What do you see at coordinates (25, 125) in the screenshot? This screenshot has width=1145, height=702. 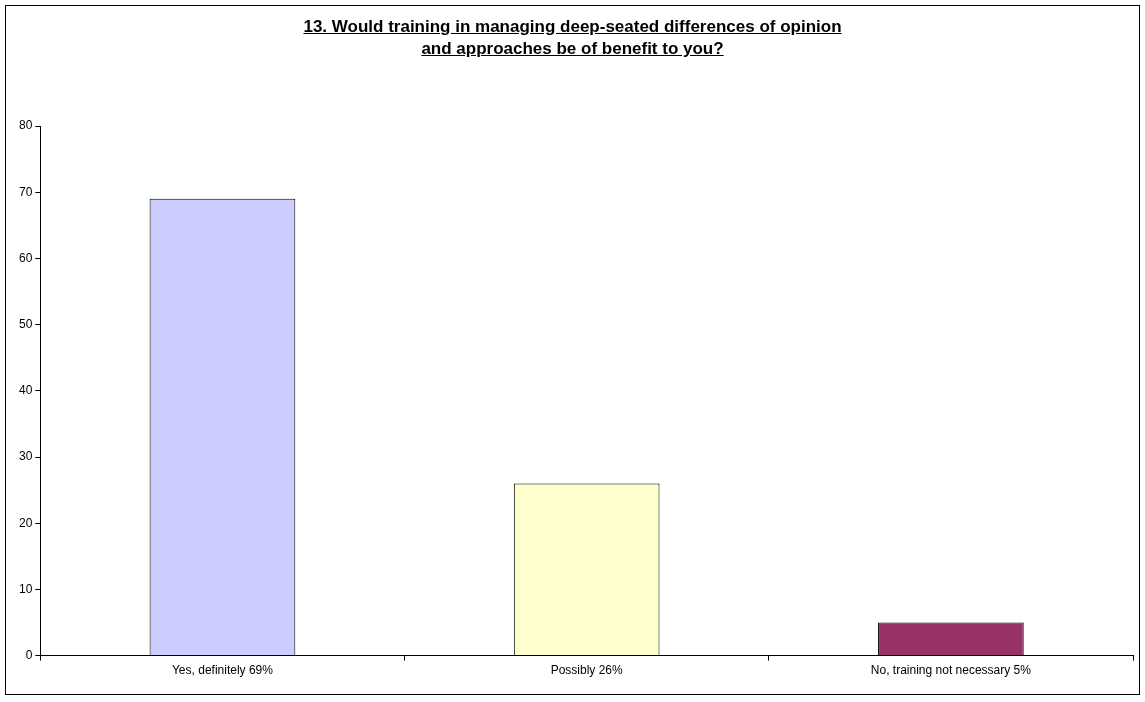 I see `y-tick-label: 80` at bounding box center [25, 125].